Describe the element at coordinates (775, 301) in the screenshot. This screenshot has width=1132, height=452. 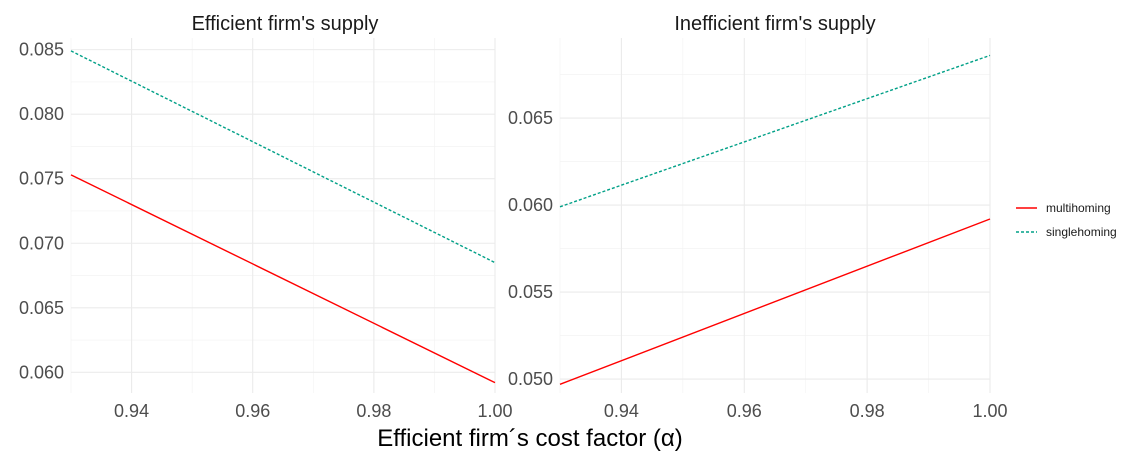
I see `series-line-multihoming` at that location.